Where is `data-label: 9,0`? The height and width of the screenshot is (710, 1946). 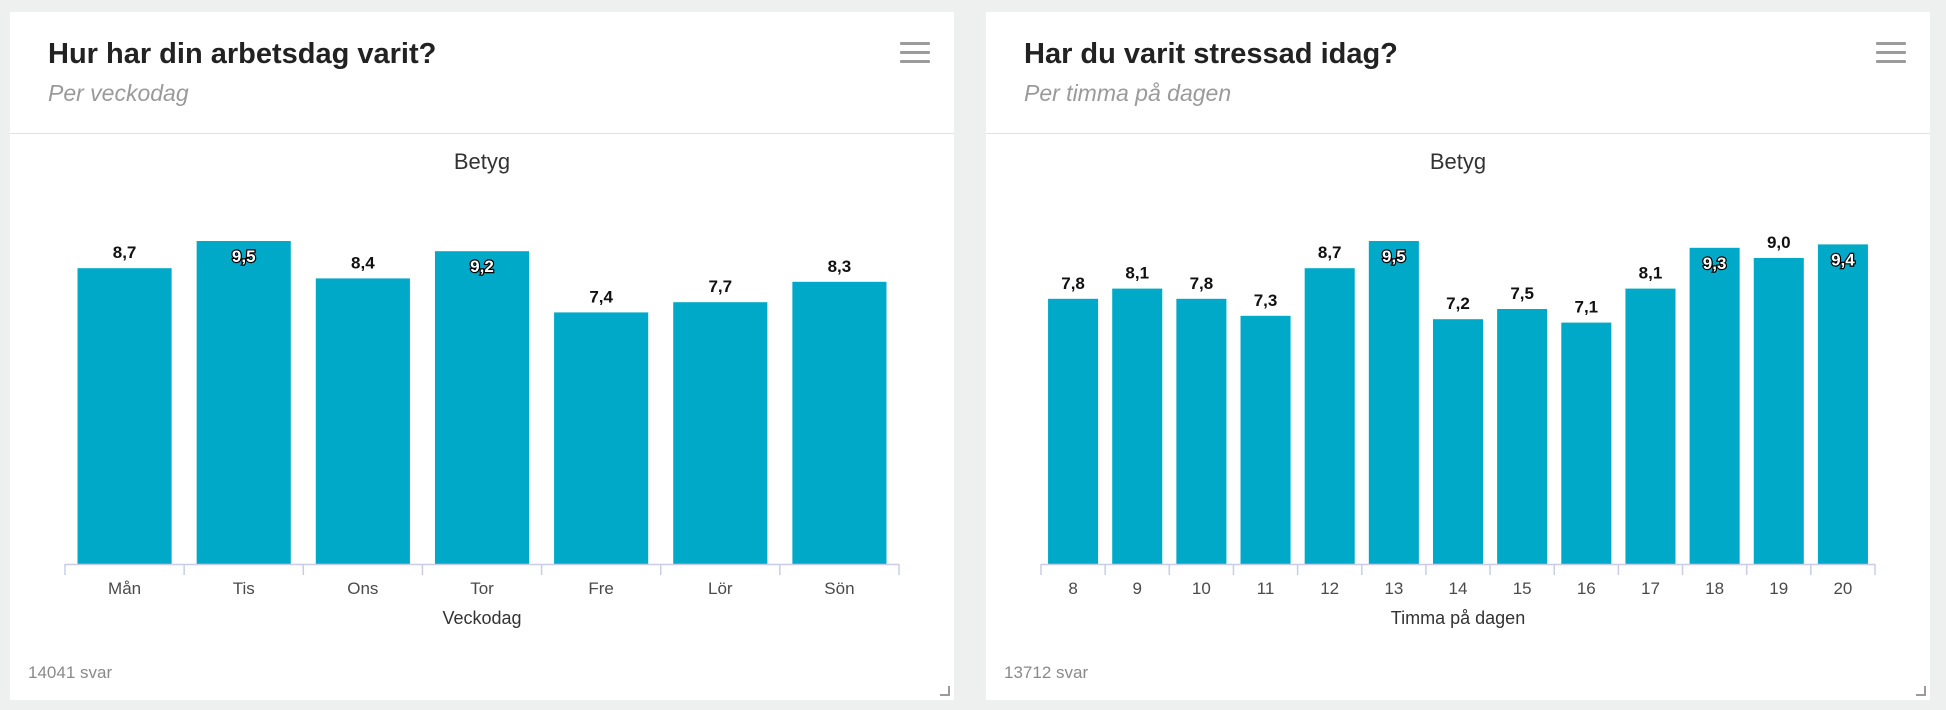
data-label: 9,0 is located at coordinates (1779, 242).